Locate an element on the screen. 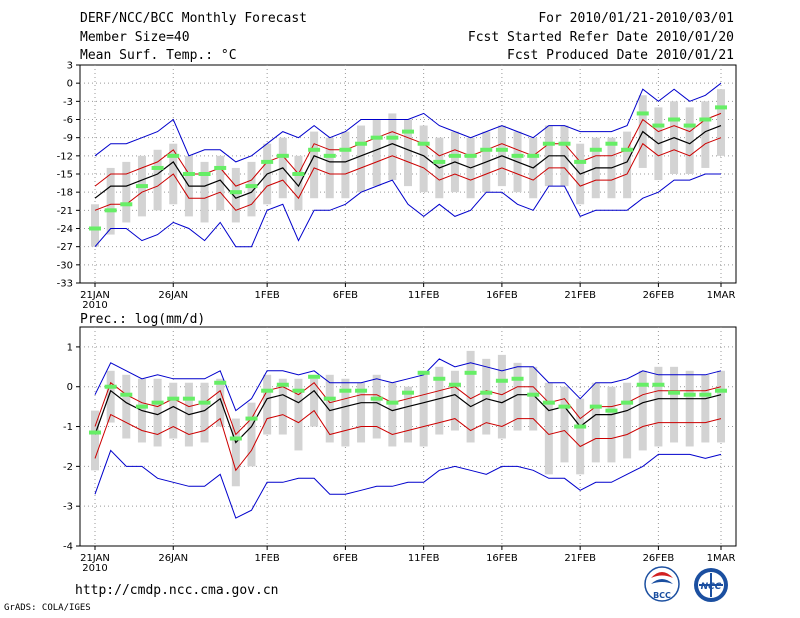 The height and width of the screenshot is (618, 800). prec-xtick-label: 26FEB is located at coordinates (659, 558).